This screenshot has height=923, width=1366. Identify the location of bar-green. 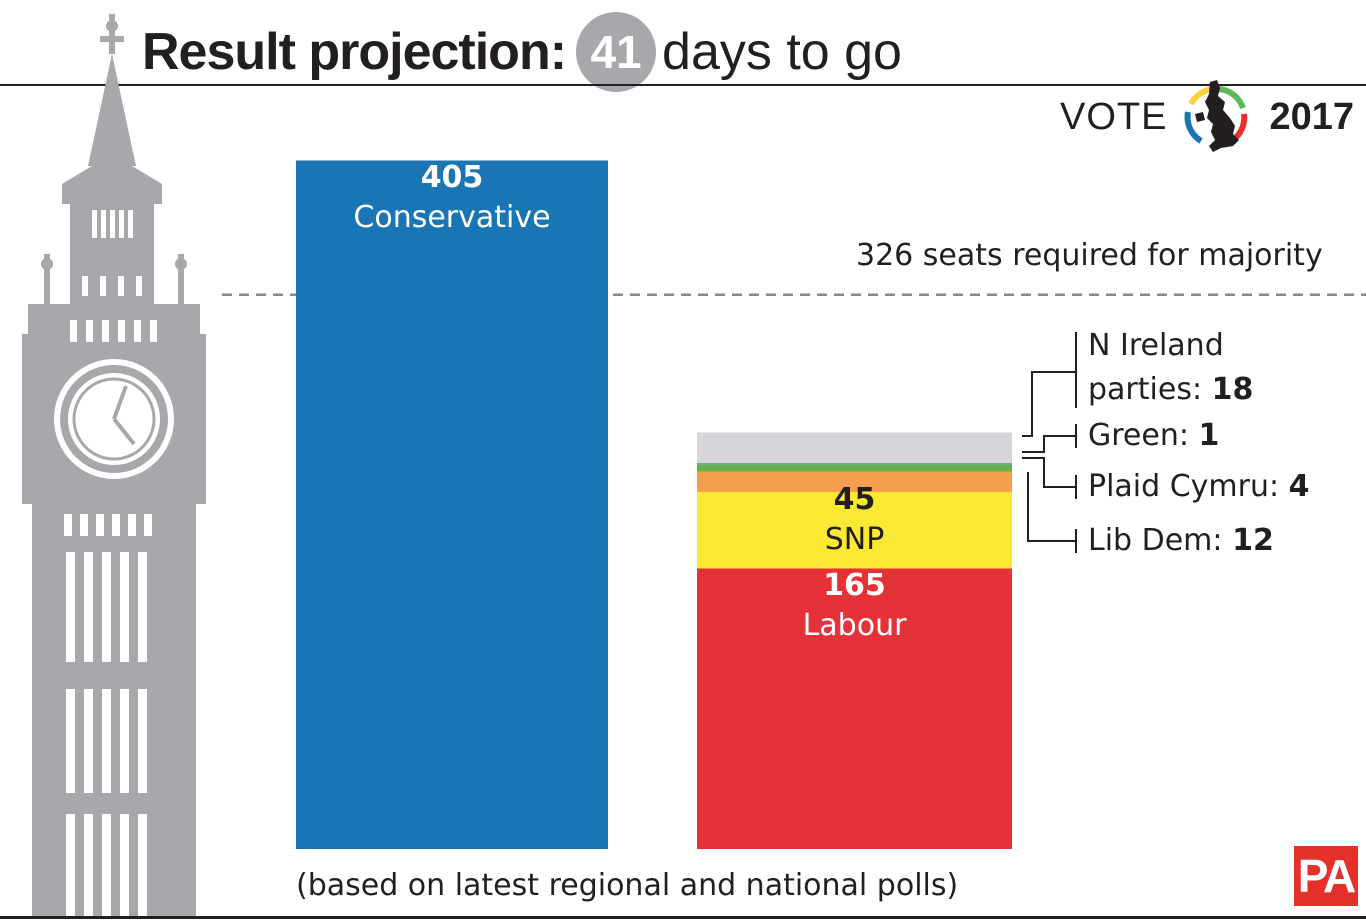
(854, 464).